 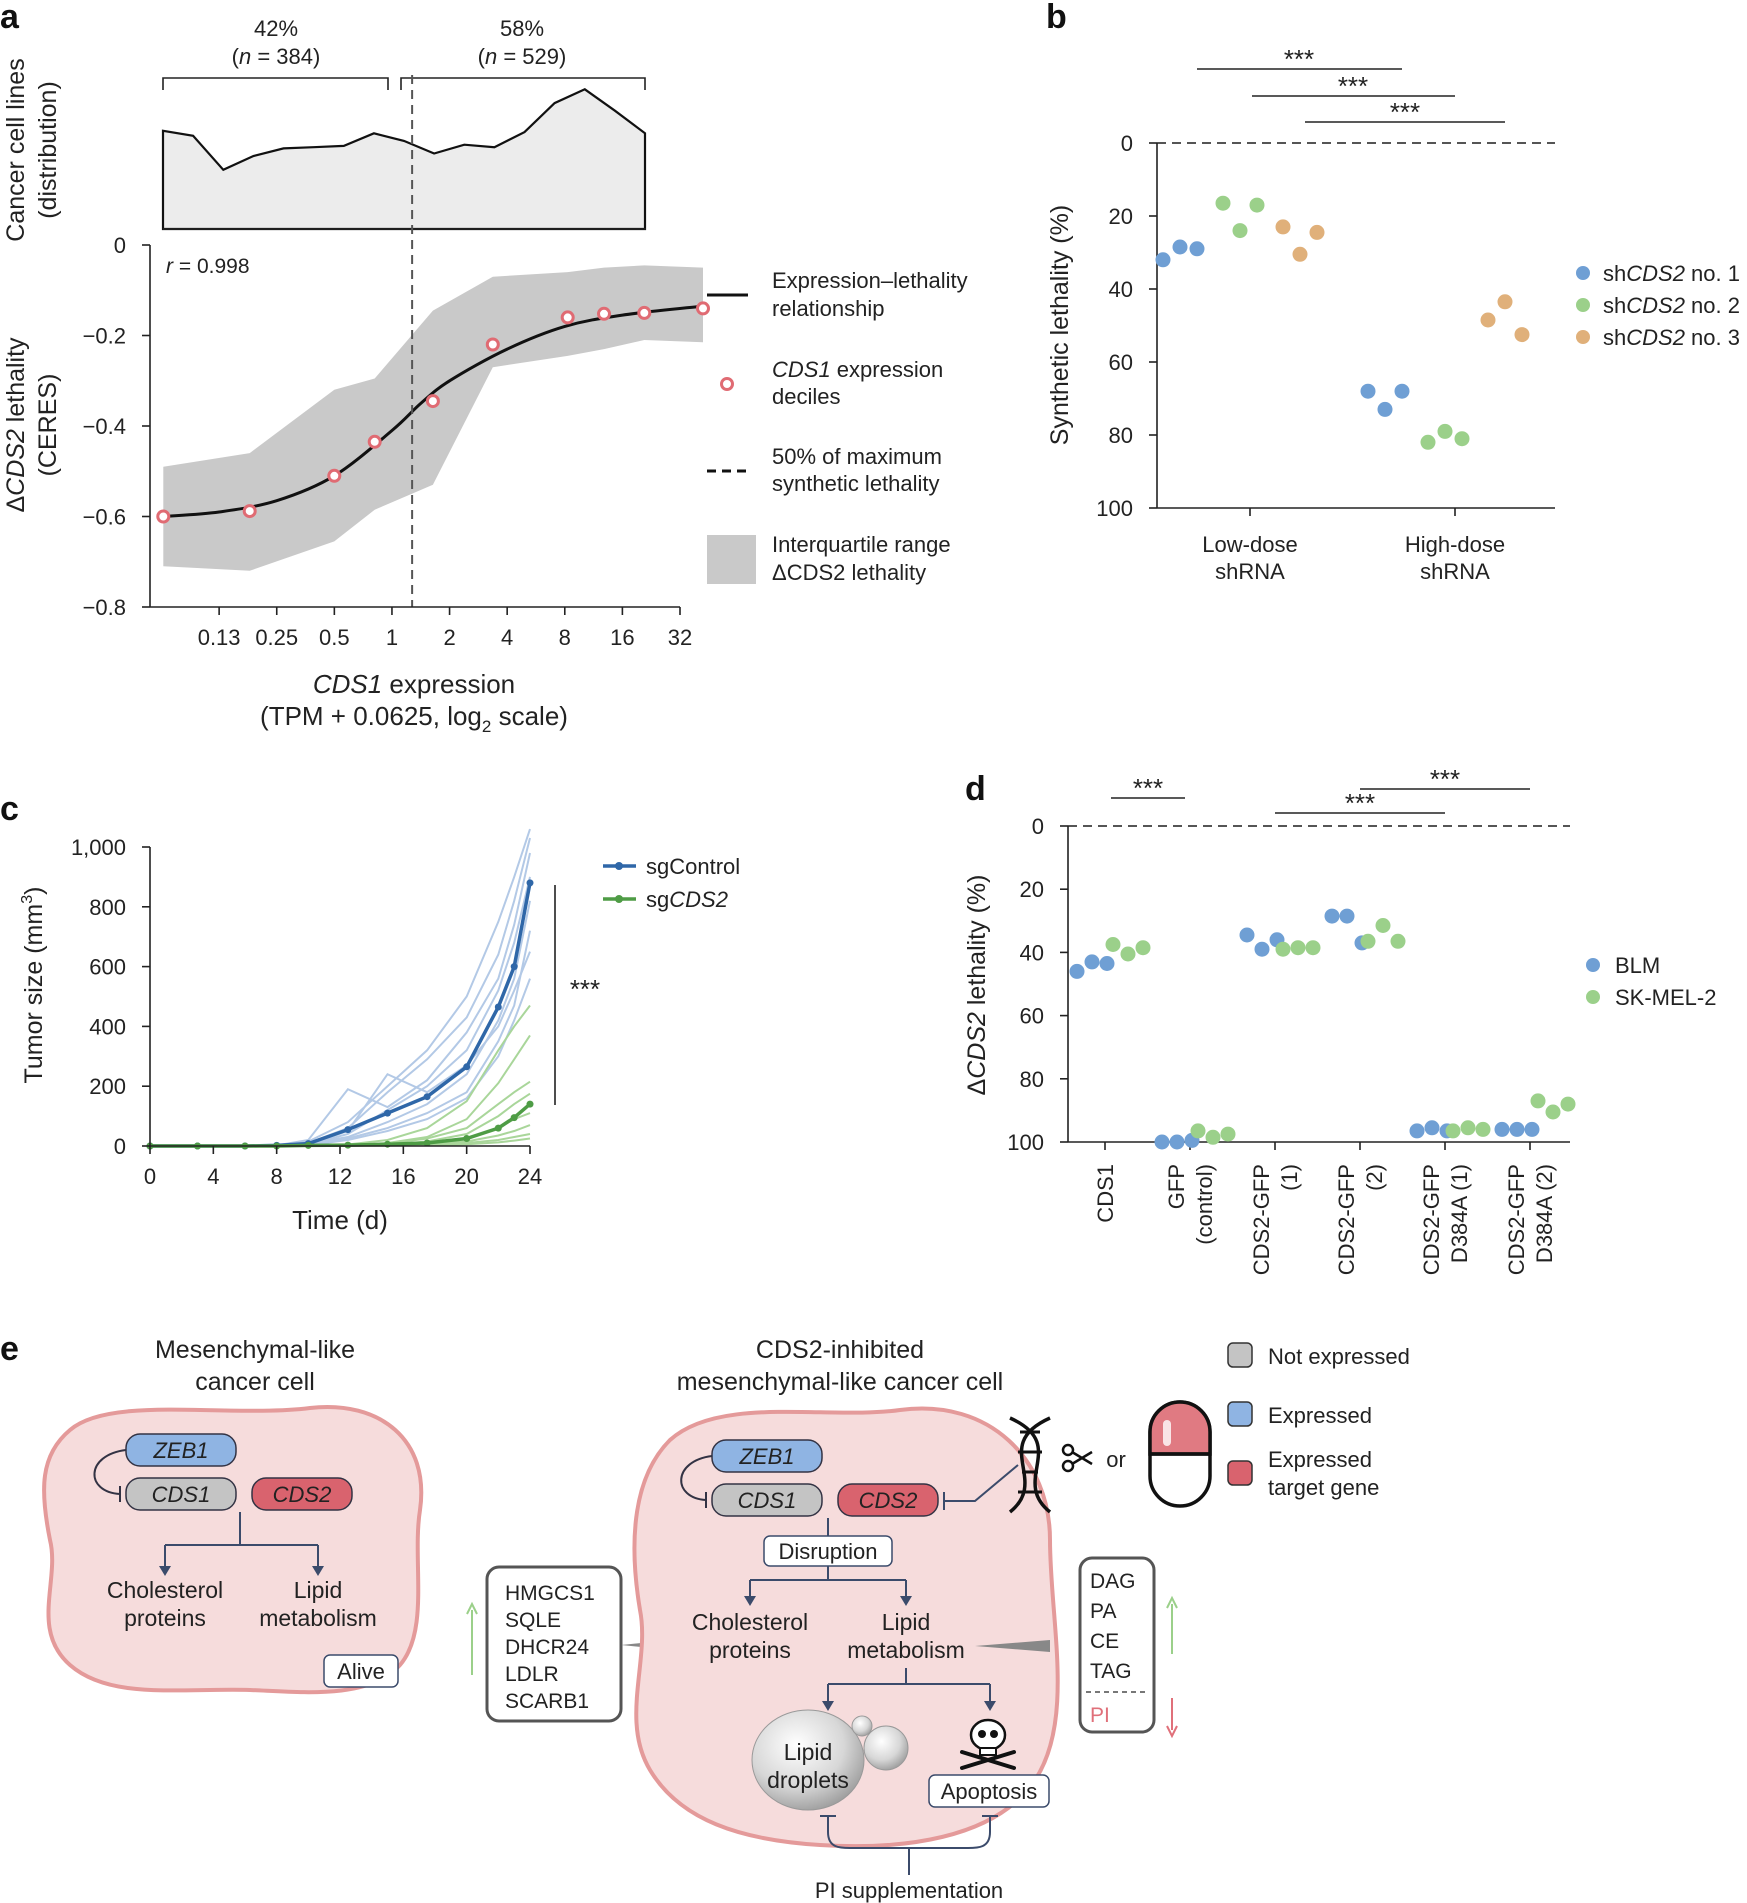 I want to click on b-xtick-label-0-1: shRNA, so click(x=1250, y=571).